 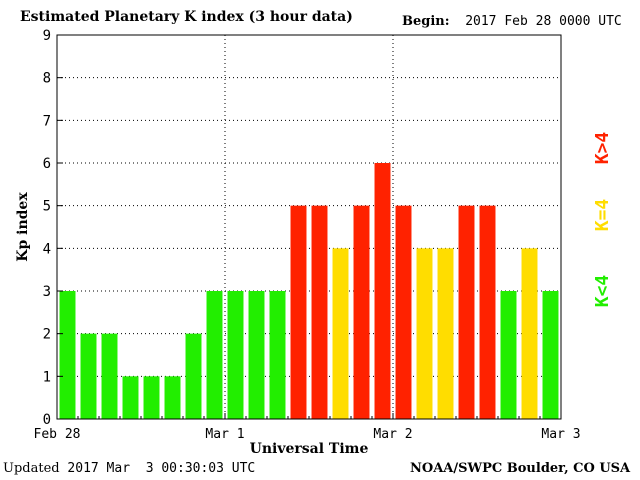 I want to click on x-tick-label: Mar 2, so click(x=392, y=434).